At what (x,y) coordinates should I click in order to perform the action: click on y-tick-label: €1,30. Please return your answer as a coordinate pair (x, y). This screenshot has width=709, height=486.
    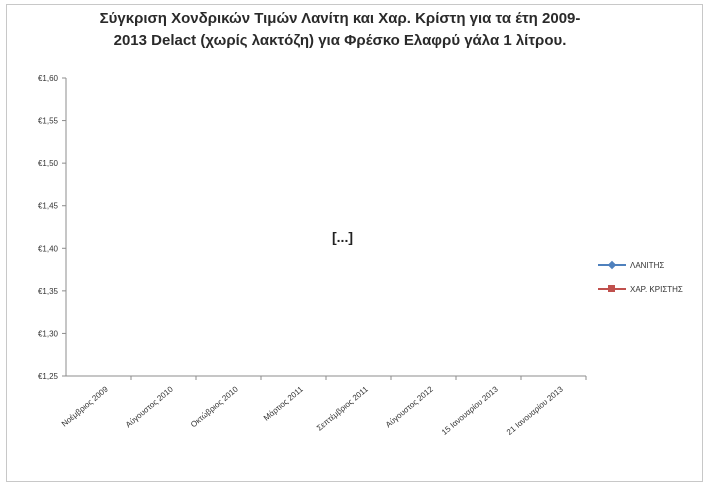
    Looking at the image, I should click on (48, 333).